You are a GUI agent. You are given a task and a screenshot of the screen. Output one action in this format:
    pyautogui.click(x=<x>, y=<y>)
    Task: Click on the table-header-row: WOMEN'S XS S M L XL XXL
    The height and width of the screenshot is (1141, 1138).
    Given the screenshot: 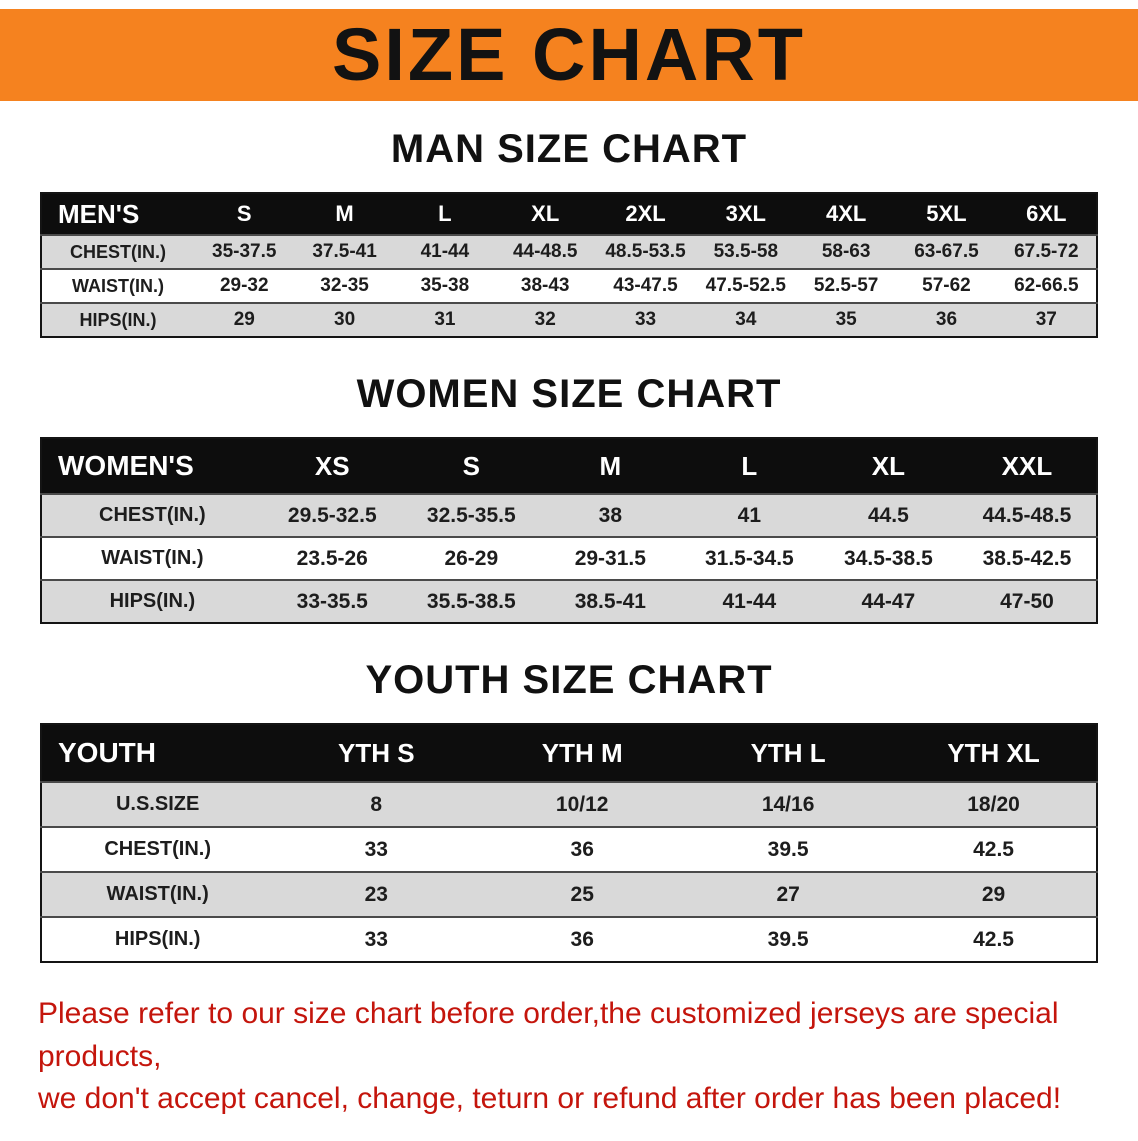 What is the action you would take?
    pyautogui.click(x=569, y=466)
    